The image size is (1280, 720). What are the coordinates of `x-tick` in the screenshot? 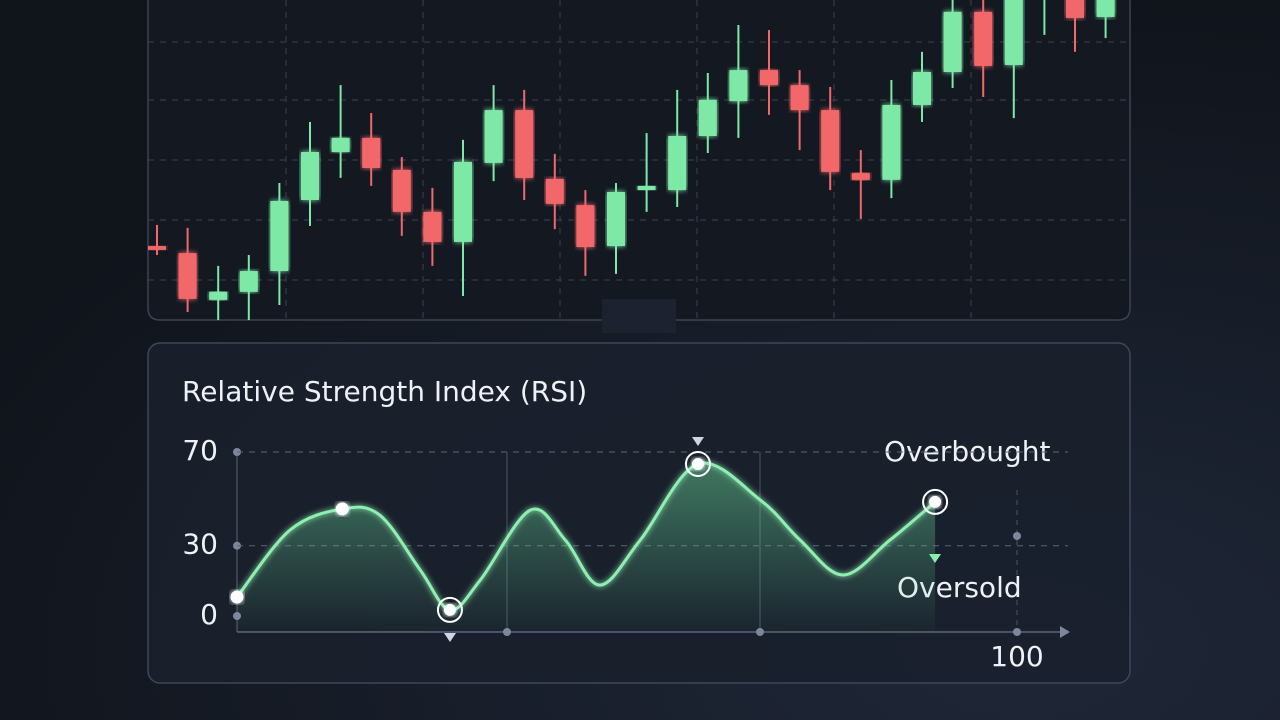 It's located at (1017, 632).